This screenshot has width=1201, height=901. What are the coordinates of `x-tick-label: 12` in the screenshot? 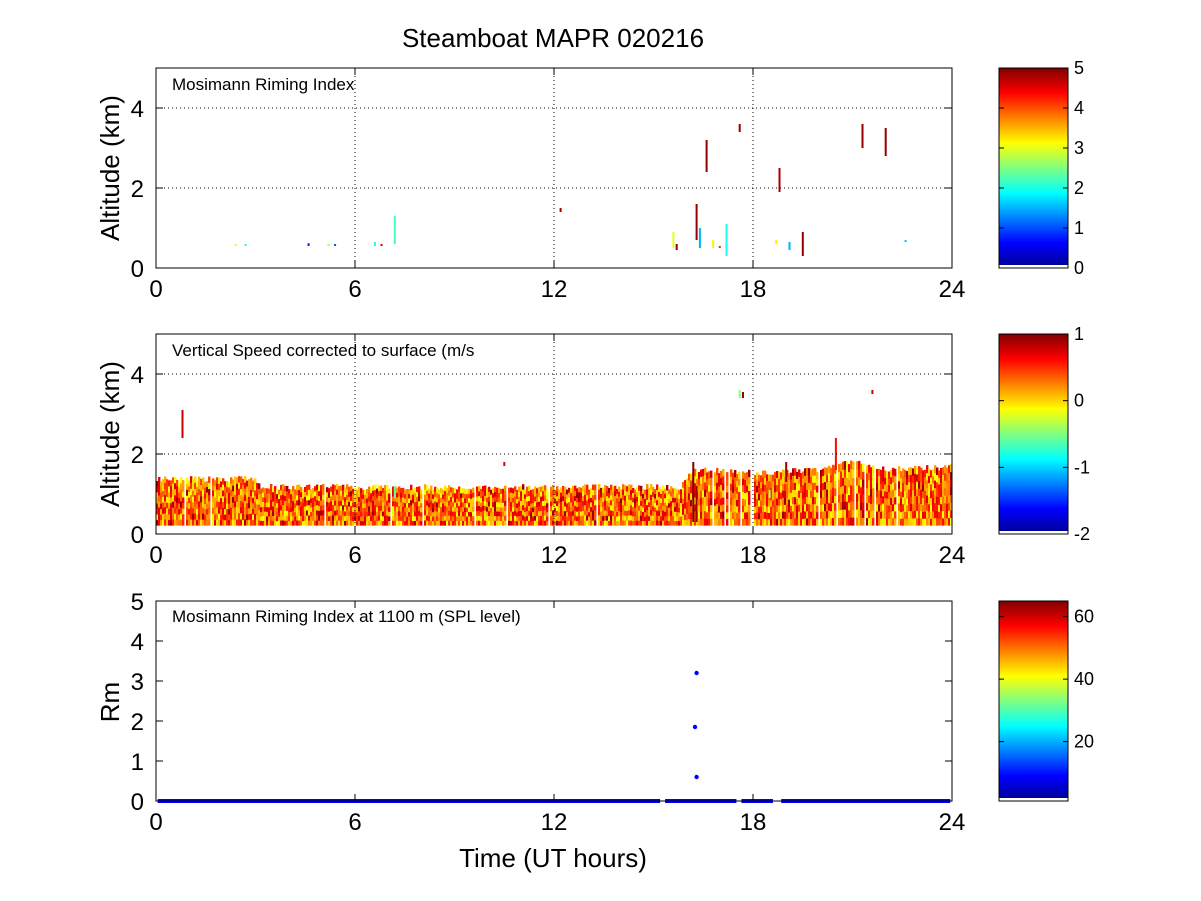 It's located at (554, 822).